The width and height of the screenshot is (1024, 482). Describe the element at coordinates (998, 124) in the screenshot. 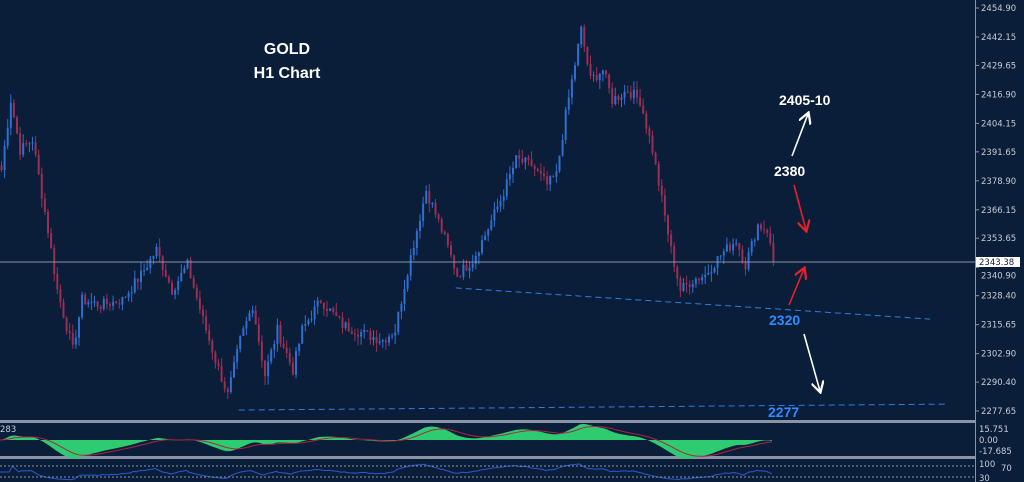

I see `y-tick-label: 2404.15` at that location.